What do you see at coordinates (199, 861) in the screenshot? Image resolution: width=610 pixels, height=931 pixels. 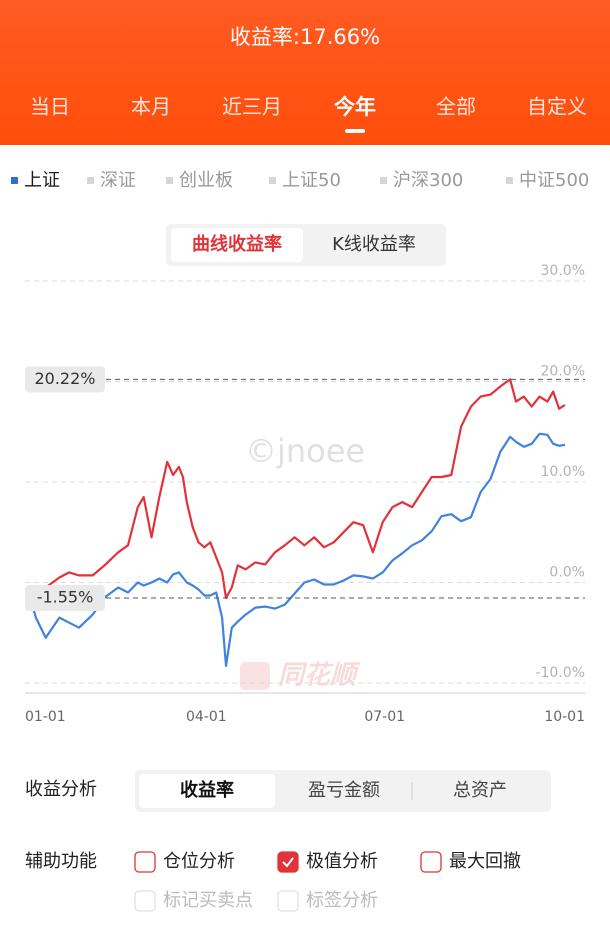 I see `checkbox-label: 仓位分析` at bounding box center [199, 861].